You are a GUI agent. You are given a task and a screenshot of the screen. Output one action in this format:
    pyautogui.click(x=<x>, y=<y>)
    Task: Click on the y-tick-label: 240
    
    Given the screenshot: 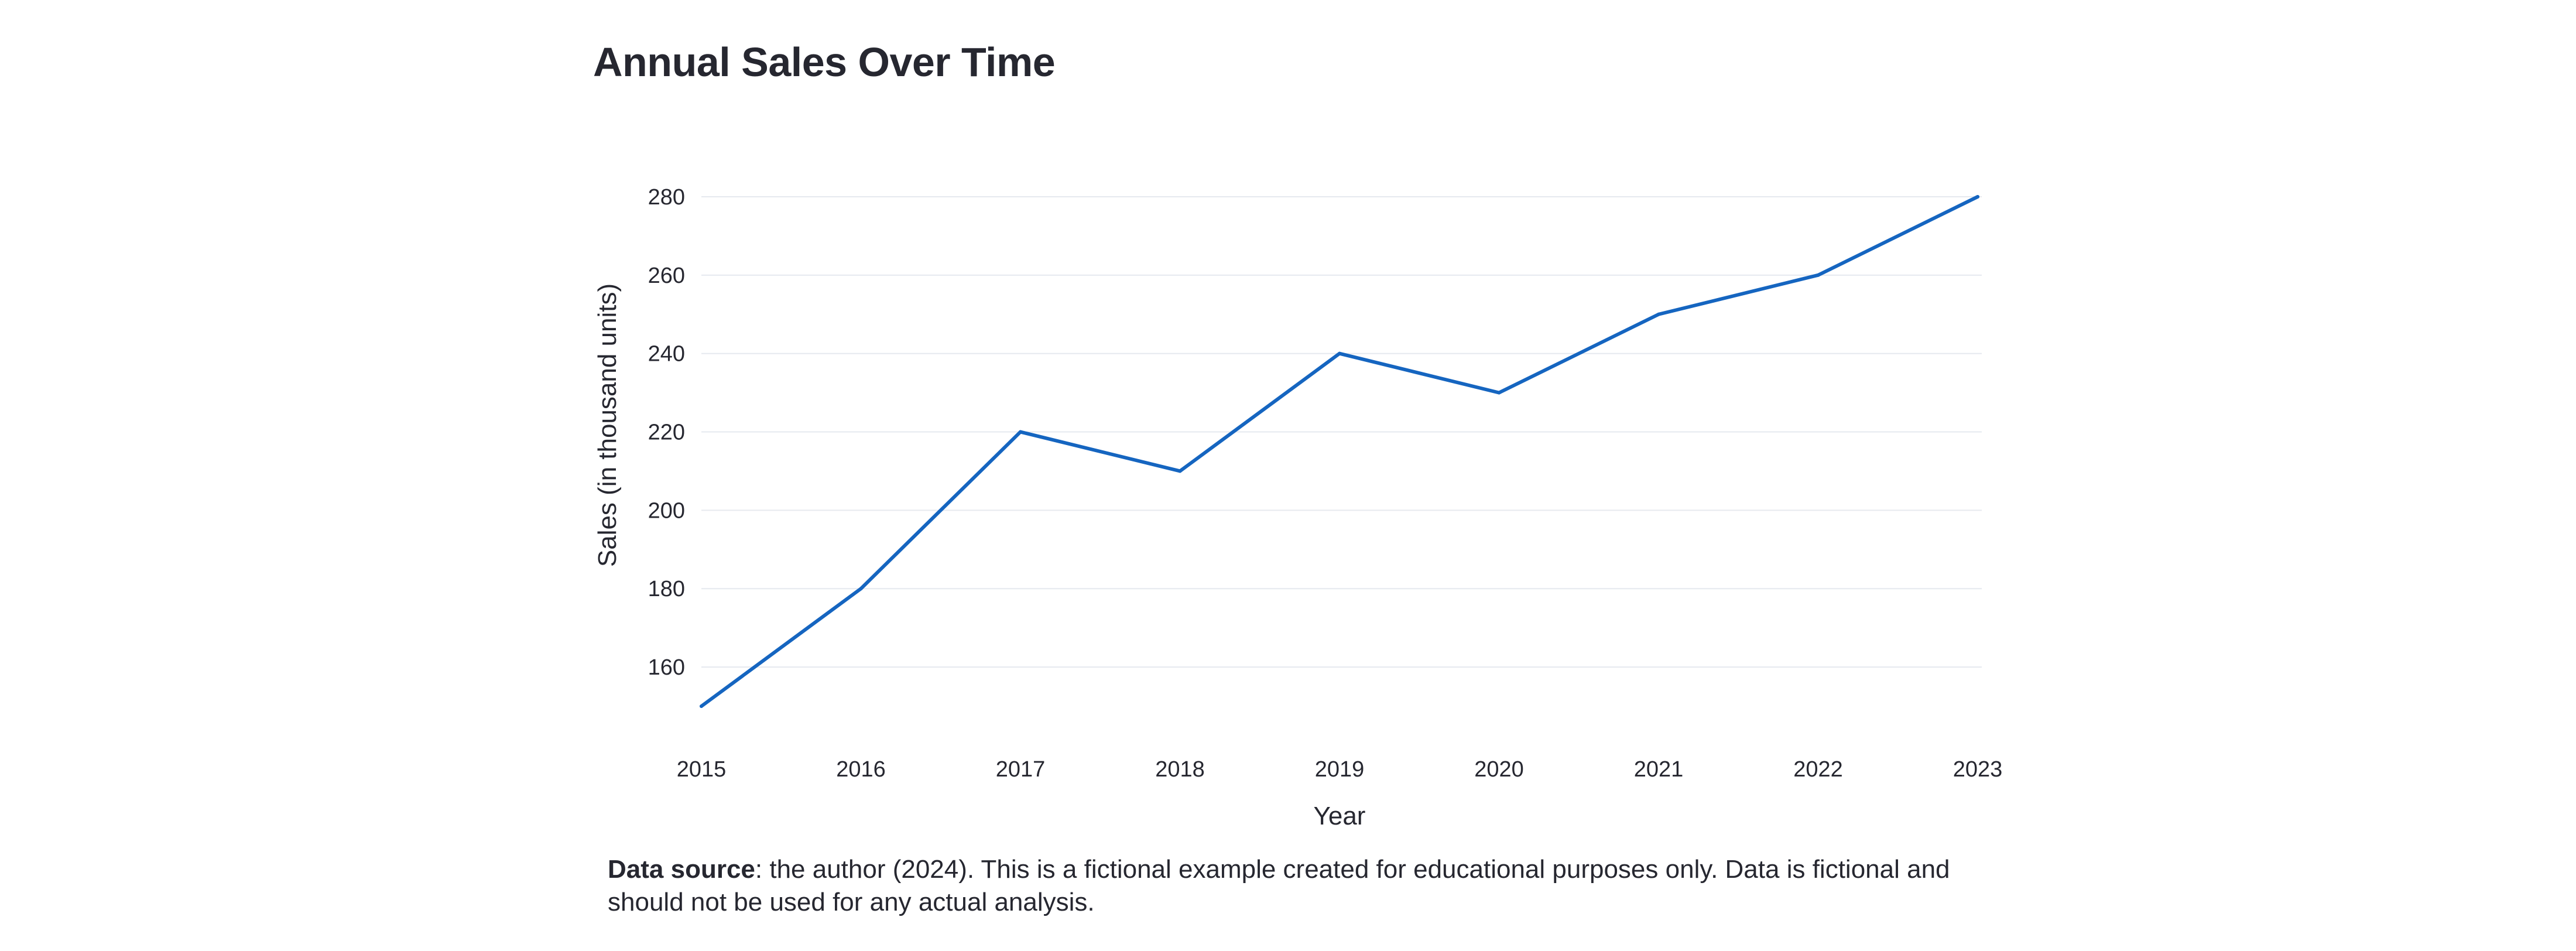 What is the action you would take?
    pyautogui.click(x=666, y=355)
    